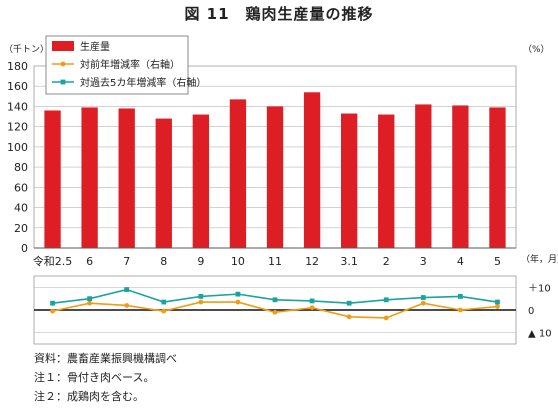 This screenshot has width=558, height=414. I want to click on x-tick-label: 10, so click(238, 261).